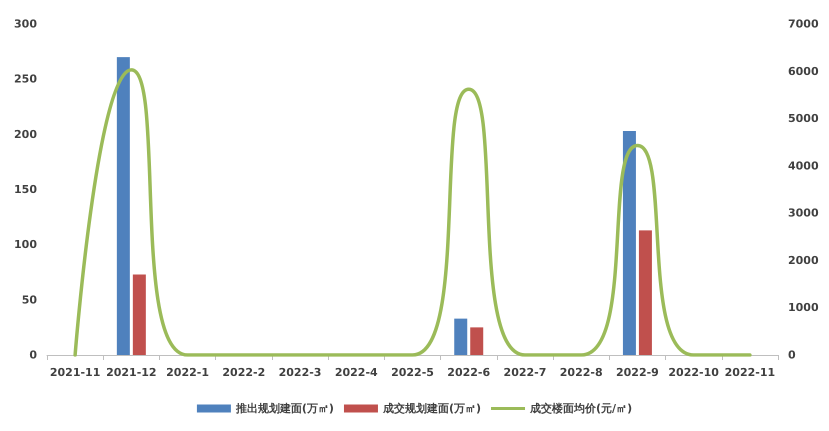 The height and width of the screenshot is (431, 829). Describe the element at coordinates (803, 307) in the screenshot. I see `y2-tick-label: 1000` at that location.